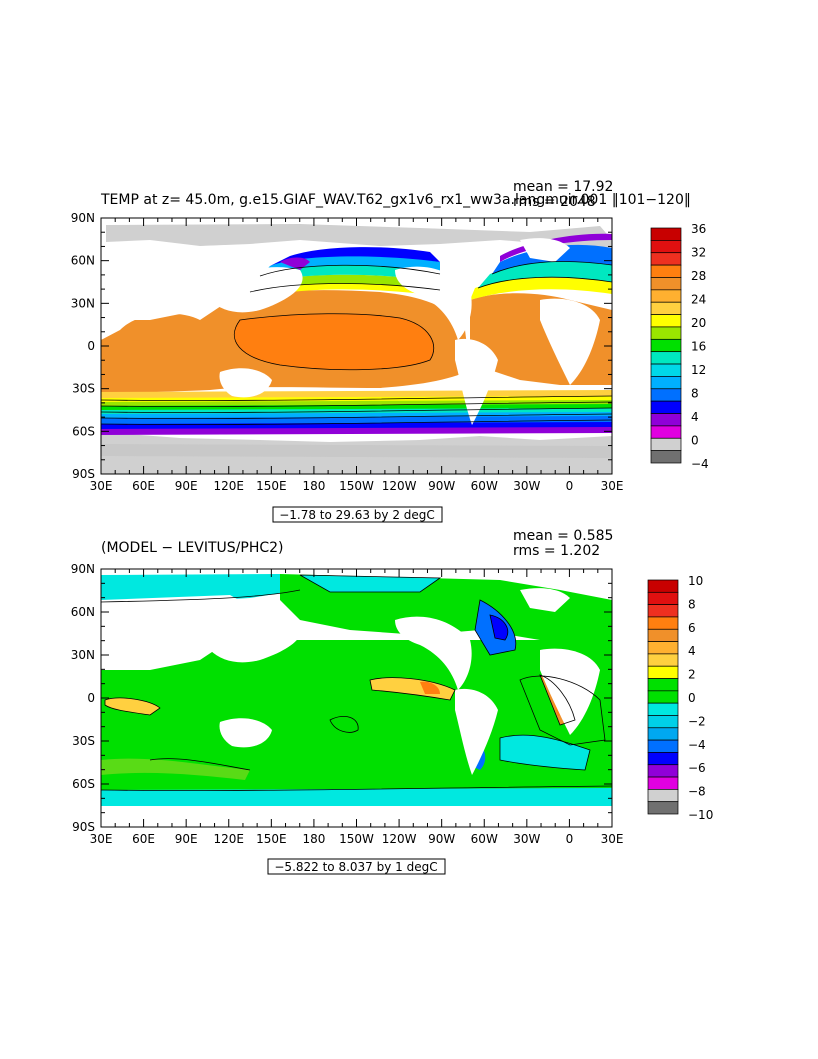 This screenshot has width=818, height=1059. Describe the element at coordinates (399, 839) in the screenshot. I see `bottom-lon-label: 120W` at that location.